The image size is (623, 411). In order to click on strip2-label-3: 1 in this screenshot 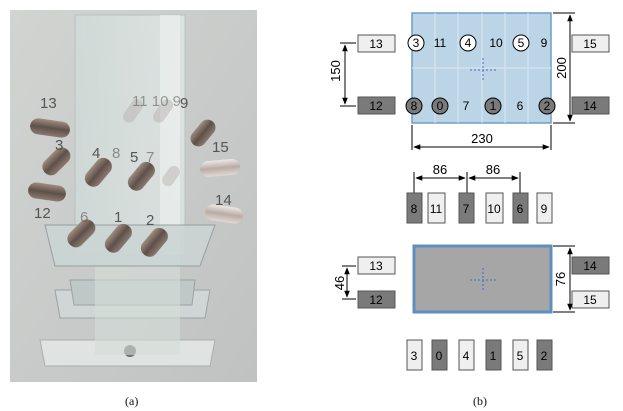, I will do `click(493, 356)`.